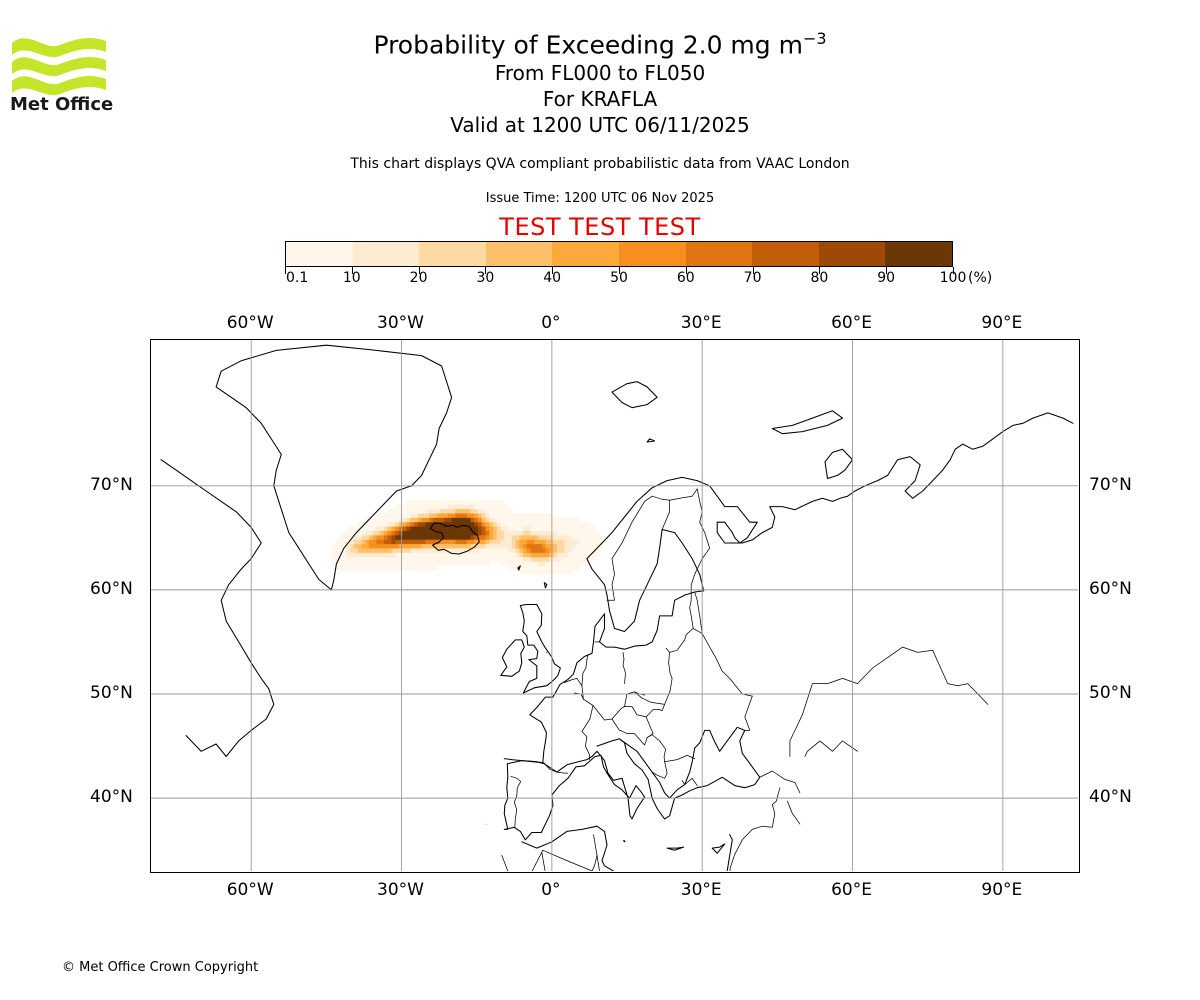 The image size is (1200, 1000). Describe the element at coordinates (600, 42) in the screenshot. I see `page-title: Probability of Exceeding 2.0 mg m−3` at that location.